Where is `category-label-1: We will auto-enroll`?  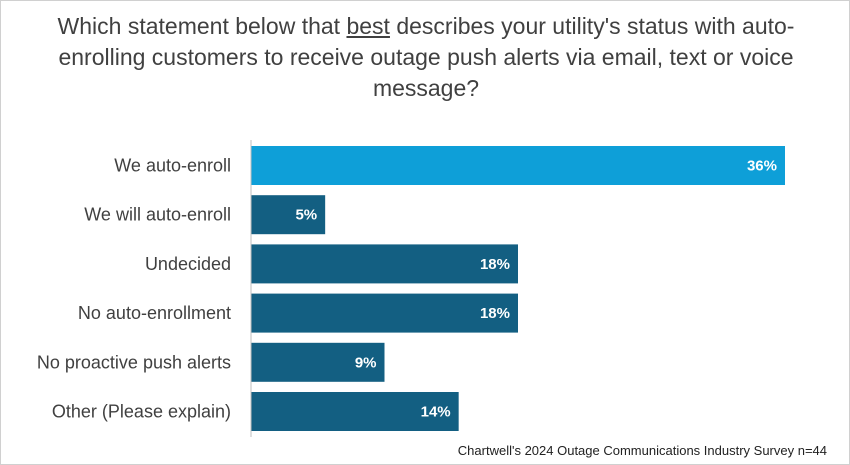
category-label-1: We will auto-enroll is located at coordinates (157, 215).